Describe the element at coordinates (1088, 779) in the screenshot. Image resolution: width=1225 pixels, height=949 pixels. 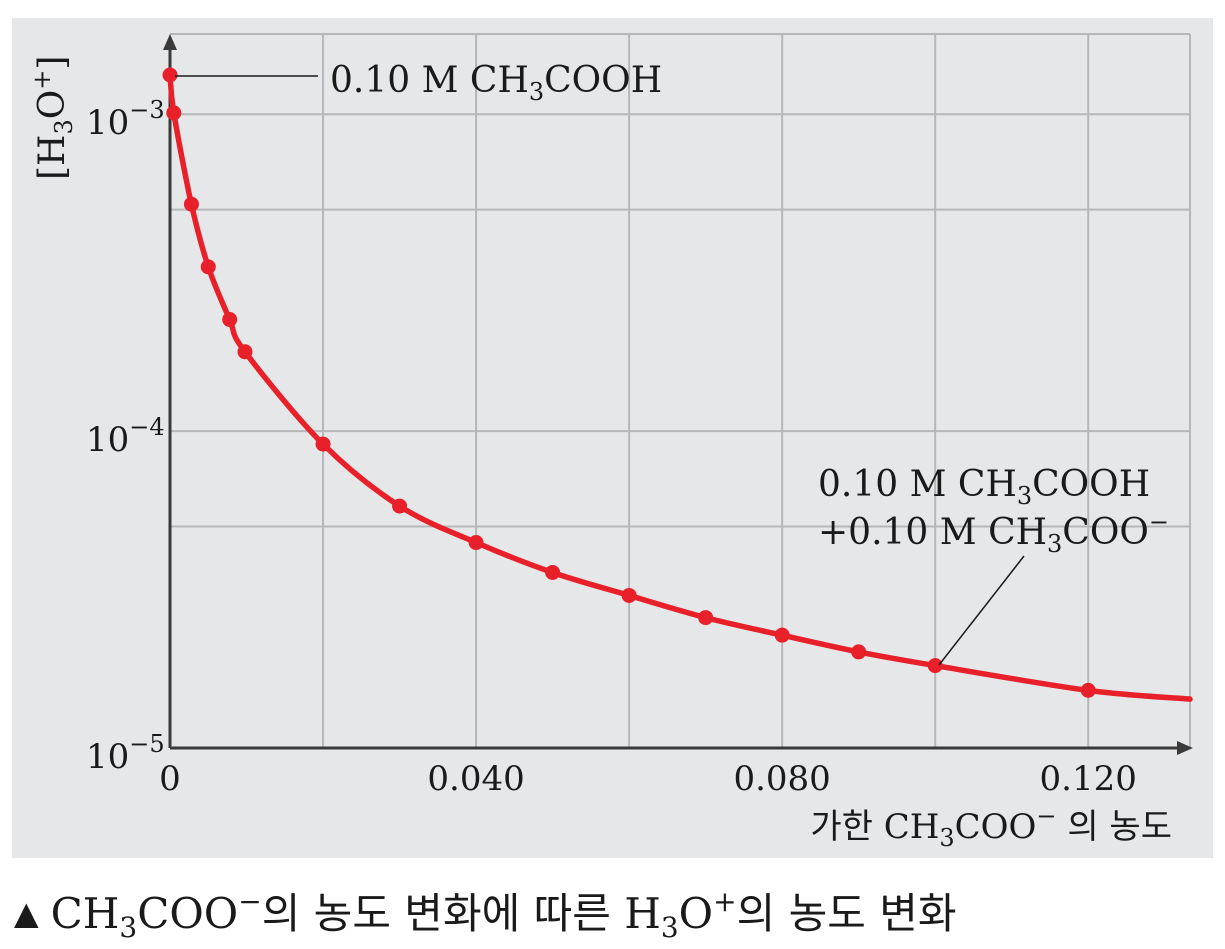
I see `x-tick-label: 0.120` at that location.